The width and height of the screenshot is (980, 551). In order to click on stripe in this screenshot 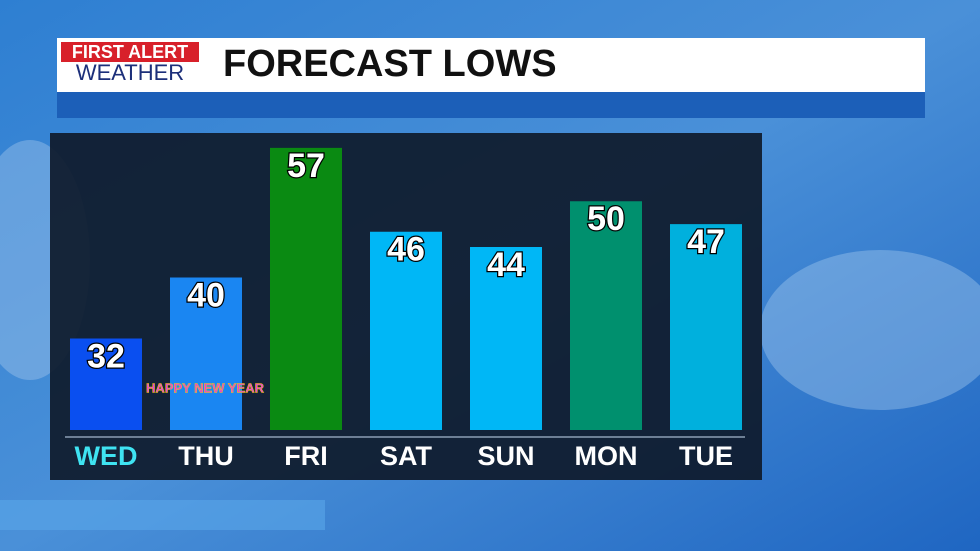, I will do `click(162, 515)`.